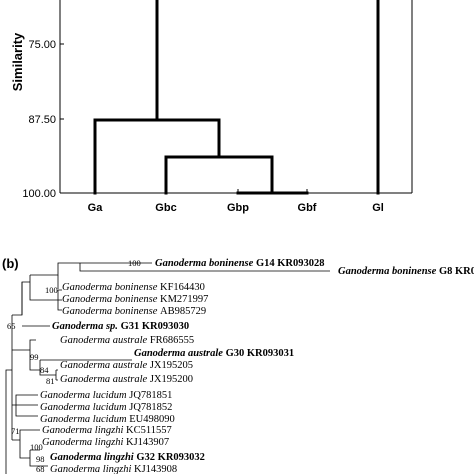 Image resolution: width=474 pixels, height=474 pixels. Describe the element at coordinates (182, 287) in the screenshot. I see `taxon-accession: KF164430` at that location.